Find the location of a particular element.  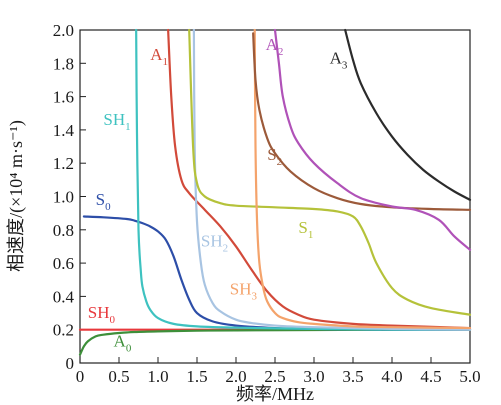

series-label-s2: S2 is located at coordinates (274, 156).